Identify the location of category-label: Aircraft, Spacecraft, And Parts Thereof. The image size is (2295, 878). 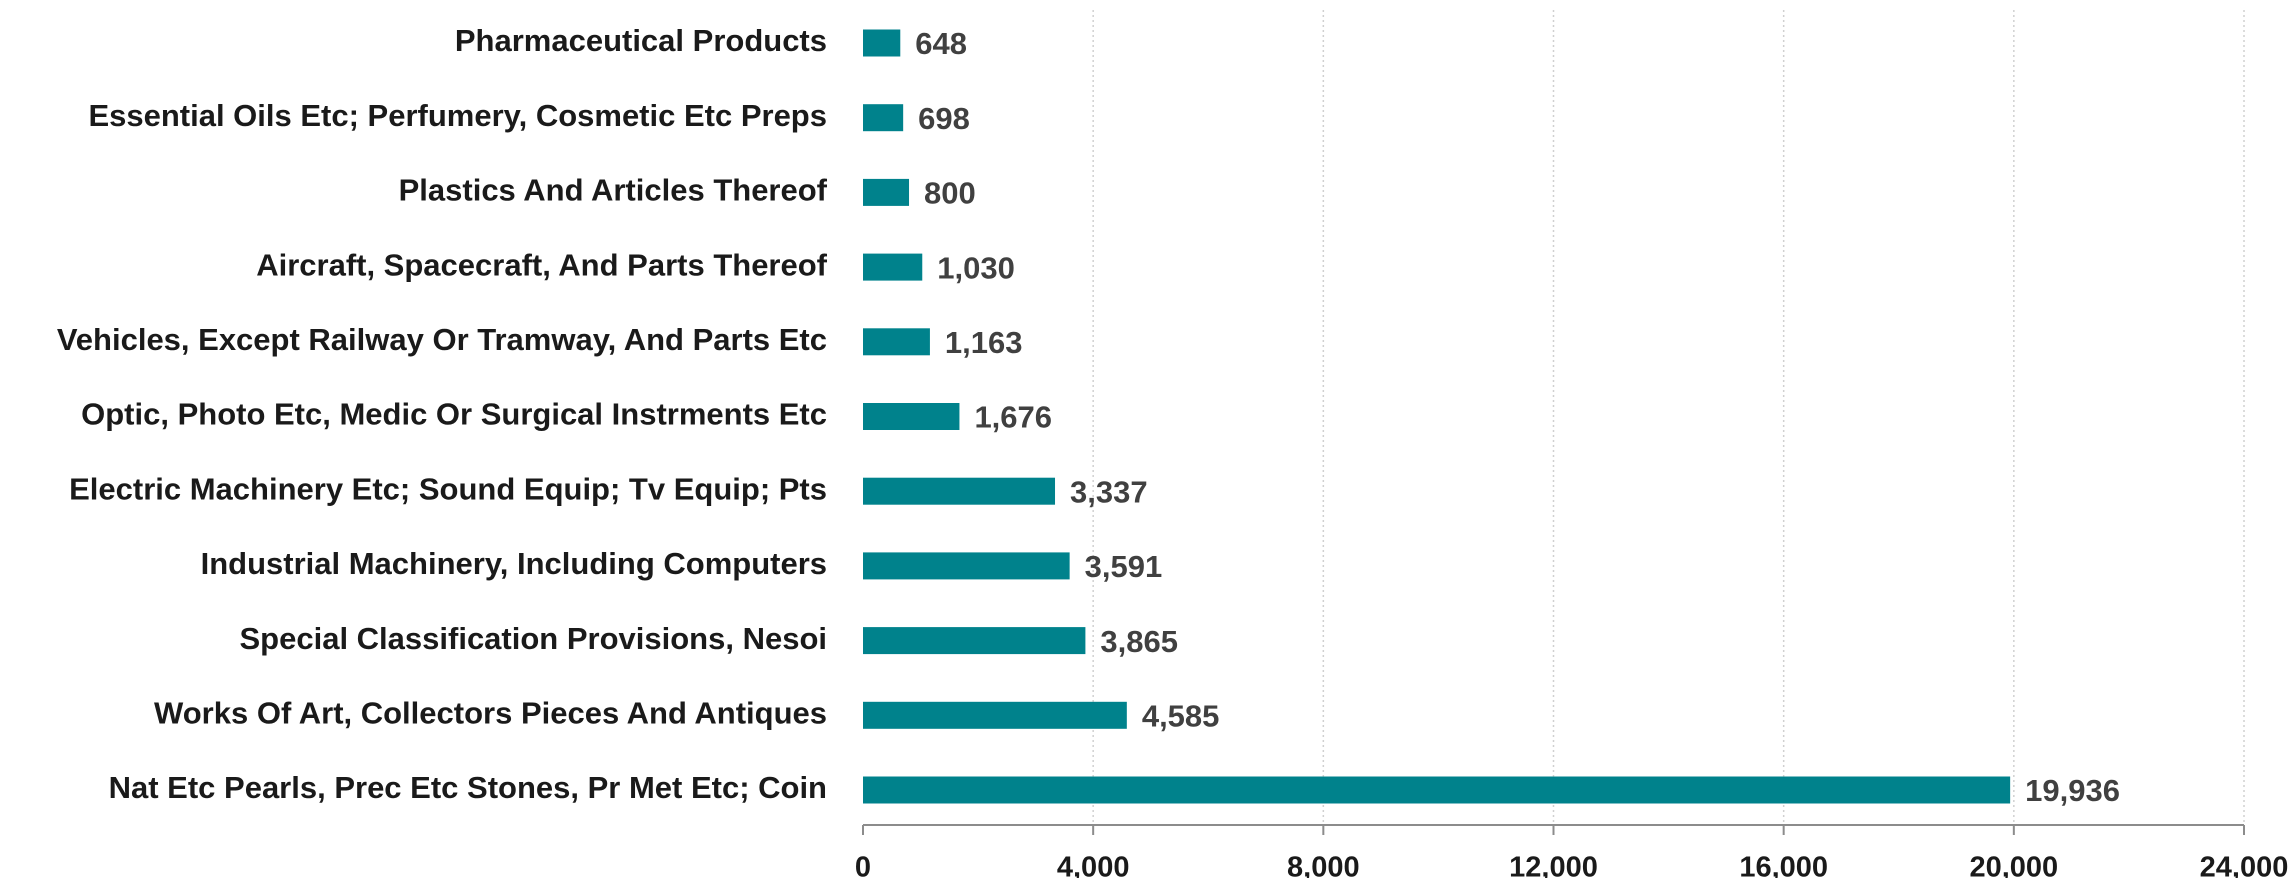
(541, 264).